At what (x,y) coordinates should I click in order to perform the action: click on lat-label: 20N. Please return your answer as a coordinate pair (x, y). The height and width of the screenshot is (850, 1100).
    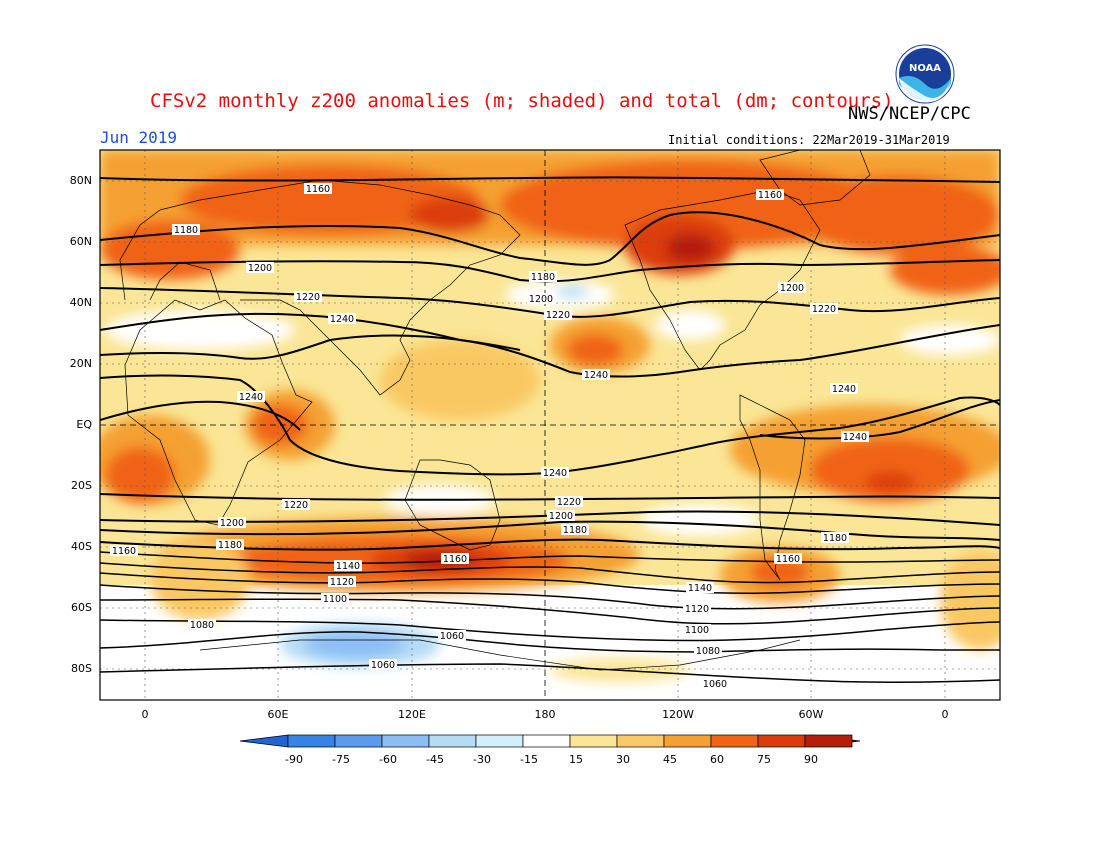
    Looking at the image, I should click on (80, 363).